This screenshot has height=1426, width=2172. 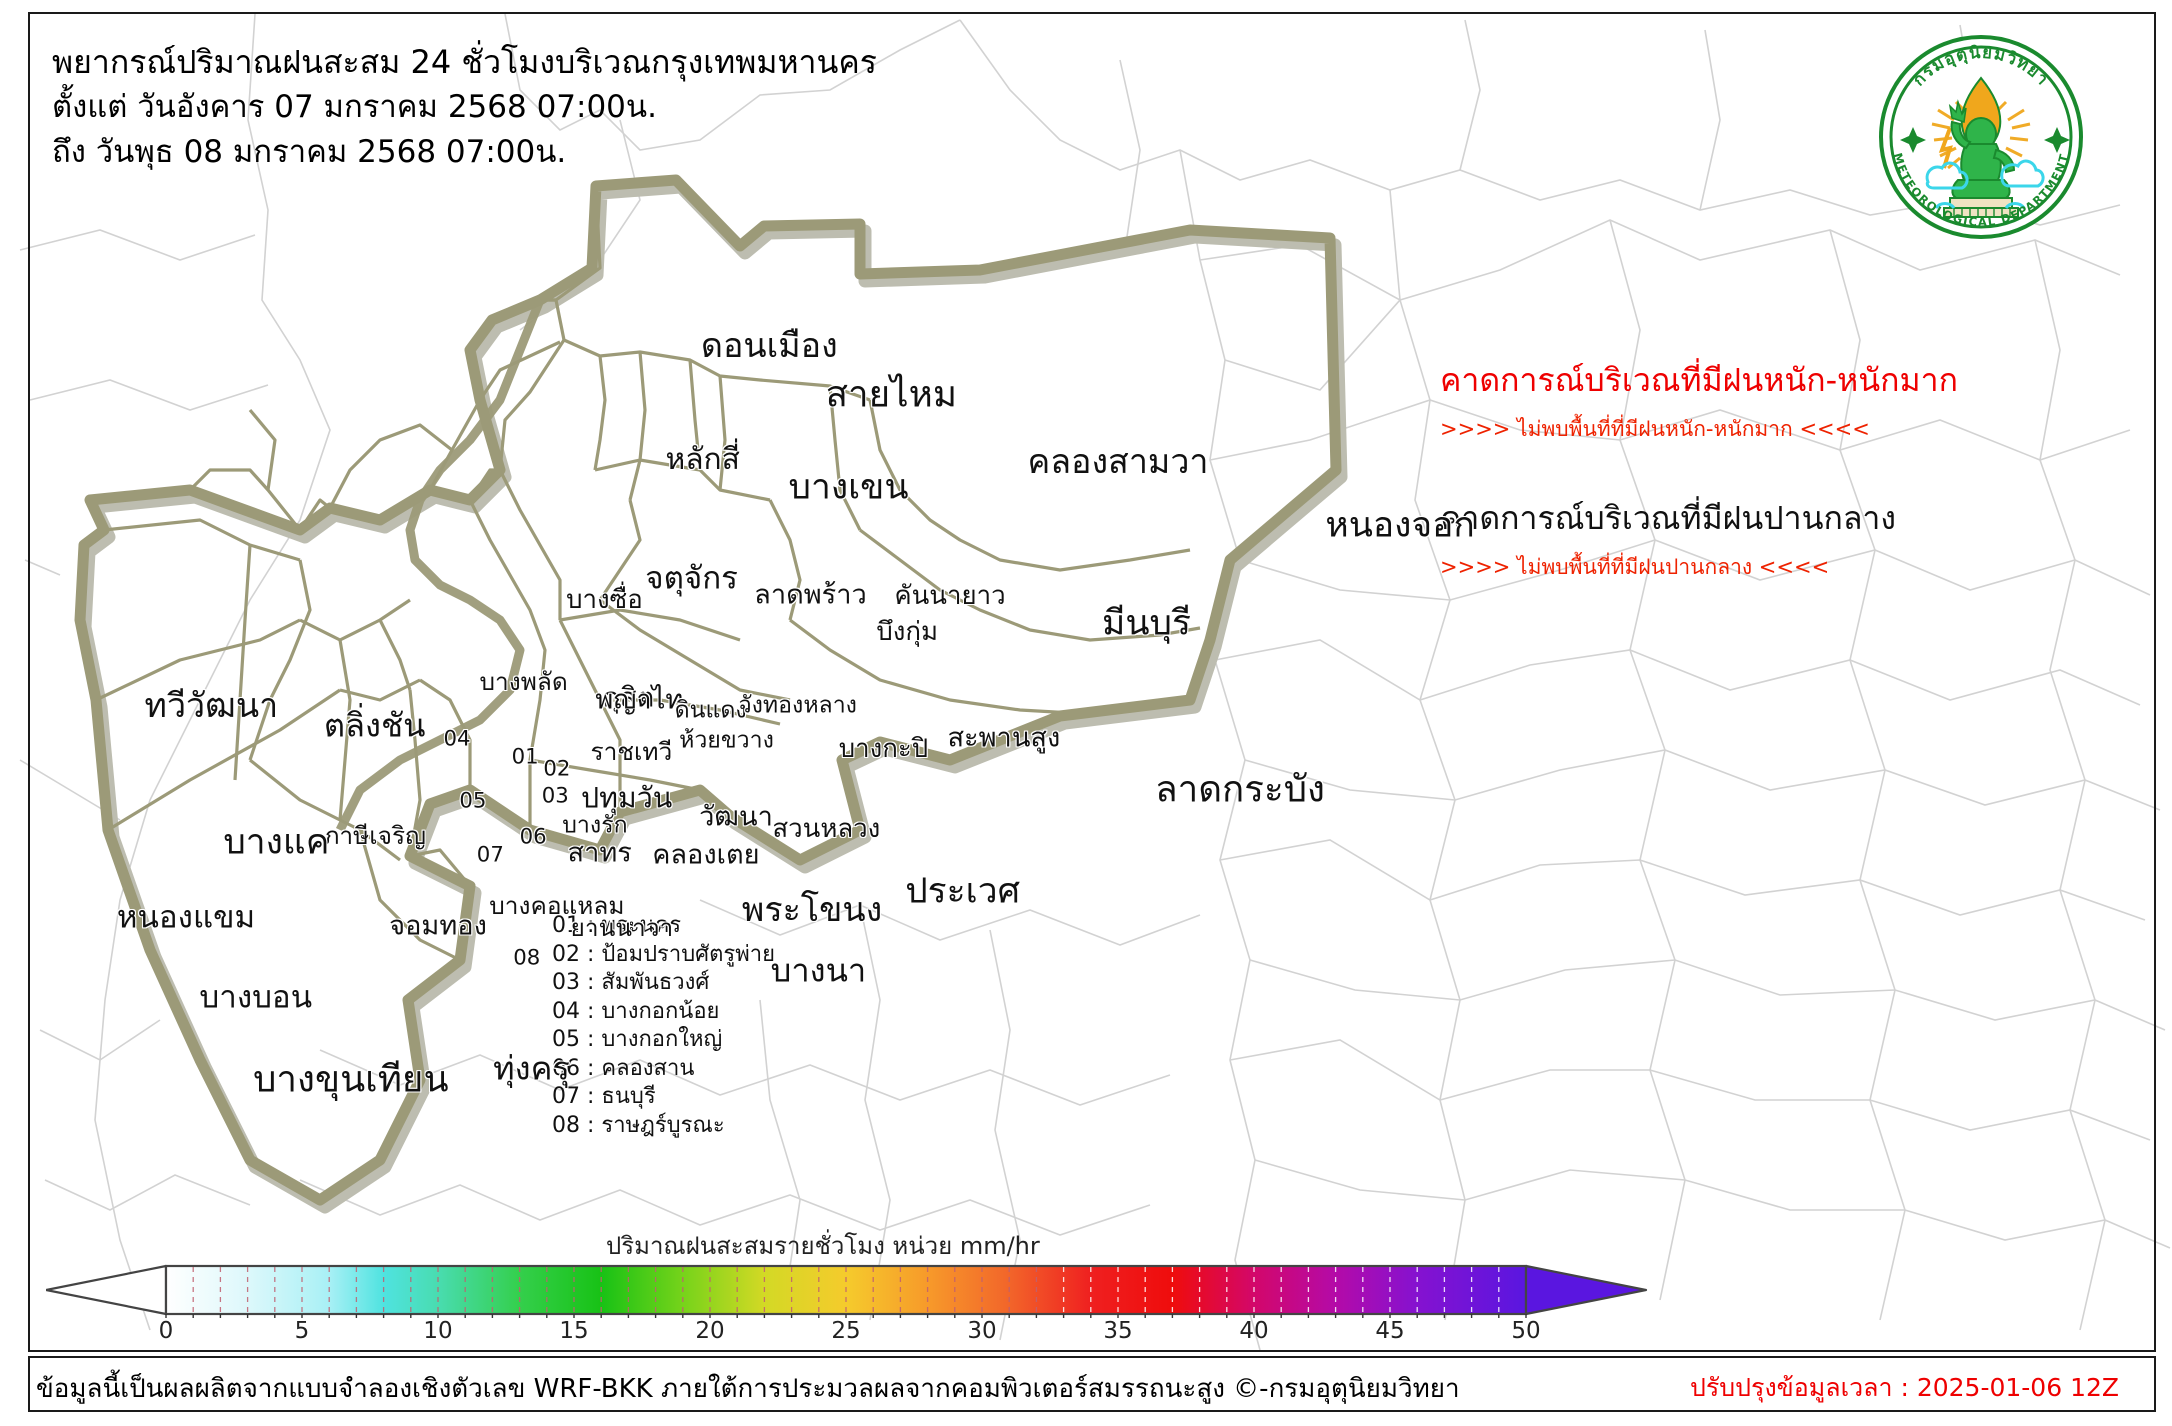 What do you see at coordinates (631, 982) in the screenshot?
I see `code-key-item: 03 : สัมพันธวงศ์` at bounding box center [631, 982].